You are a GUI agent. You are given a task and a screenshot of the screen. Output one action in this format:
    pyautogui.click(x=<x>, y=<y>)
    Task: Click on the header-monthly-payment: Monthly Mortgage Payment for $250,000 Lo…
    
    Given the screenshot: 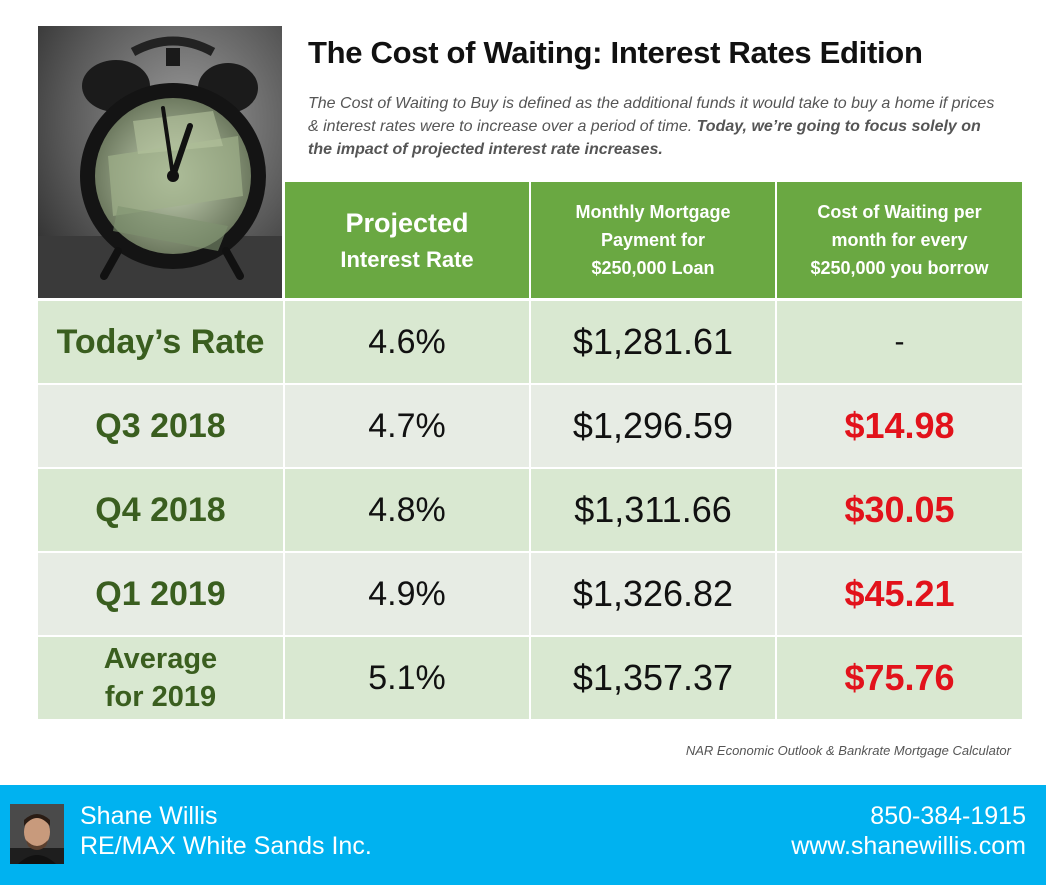 What is the action you would take?
    pyautogui.click(x=653, y=240)
    